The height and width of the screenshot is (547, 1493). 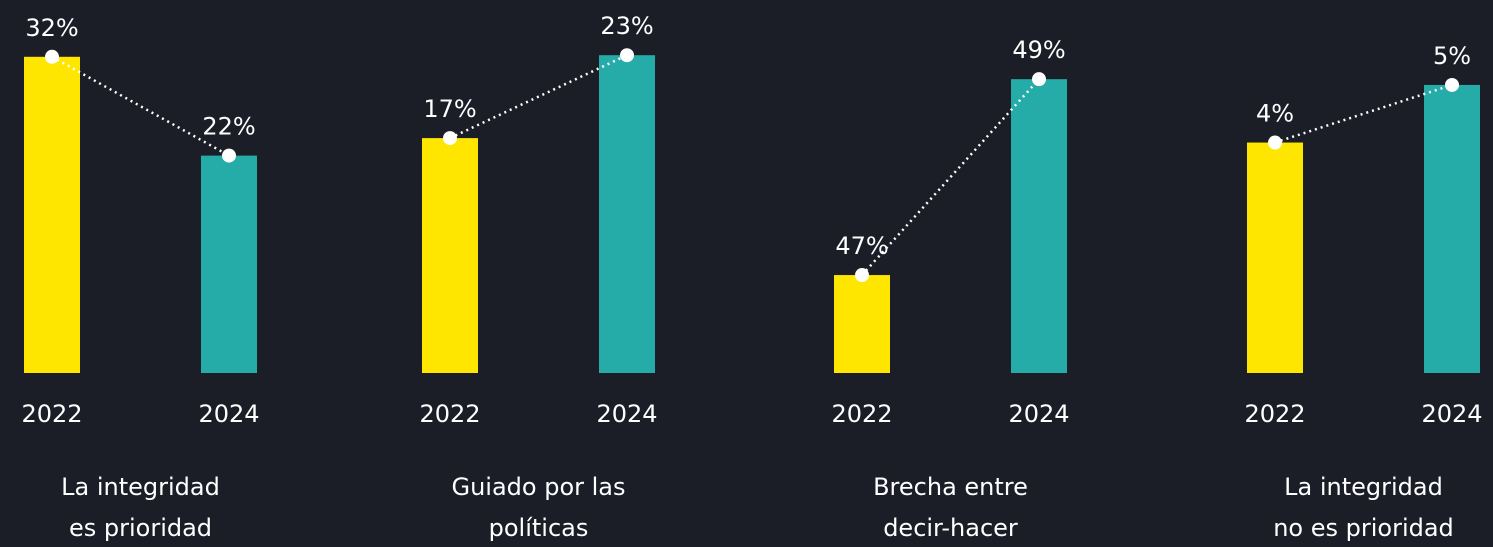 I want to click on panel-title: decir-hacer, so click(x=950, y=528).